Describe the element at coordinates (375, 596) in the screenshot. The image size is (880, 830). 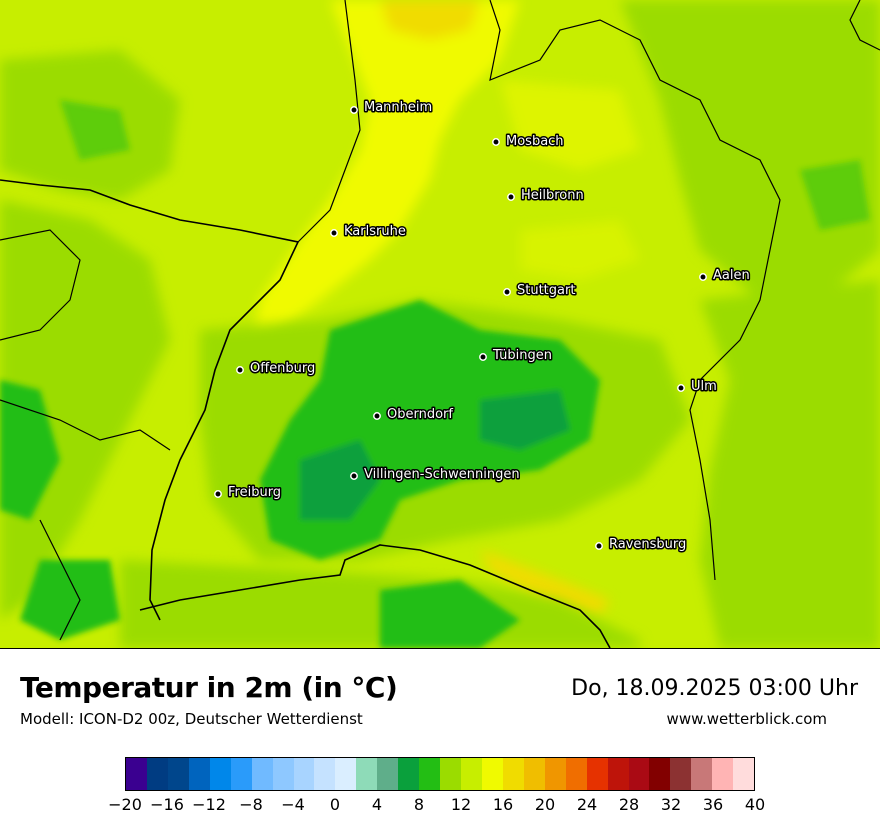
I see `country-border` at that location.